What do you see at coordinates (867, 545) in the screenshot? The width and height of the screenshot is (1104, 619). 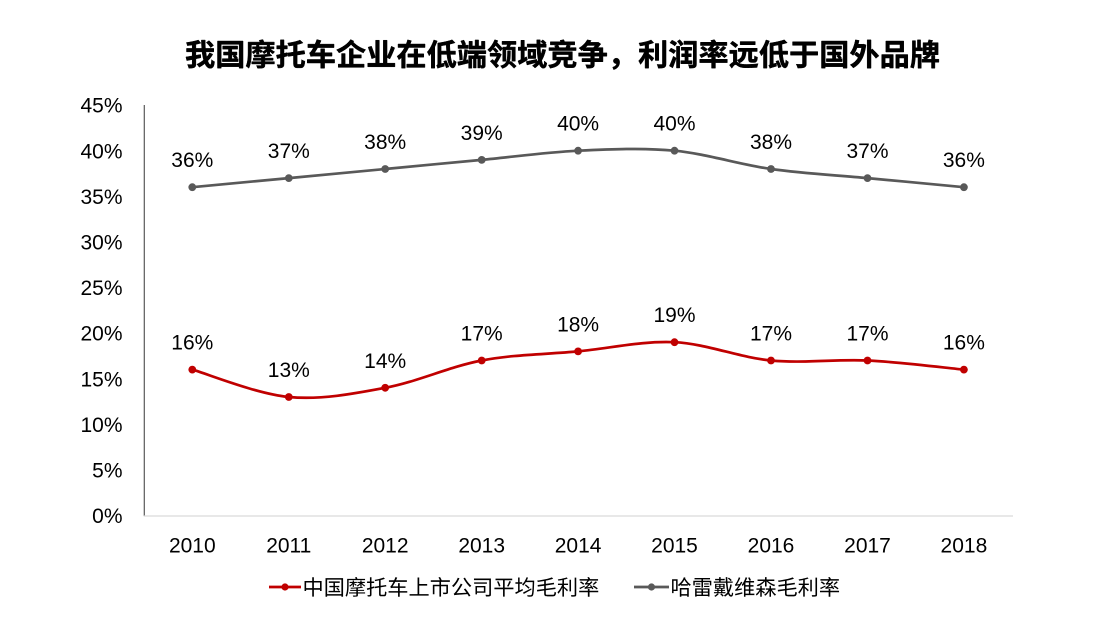 I see `svg-text: 2017` at bounding box center [867, 545].